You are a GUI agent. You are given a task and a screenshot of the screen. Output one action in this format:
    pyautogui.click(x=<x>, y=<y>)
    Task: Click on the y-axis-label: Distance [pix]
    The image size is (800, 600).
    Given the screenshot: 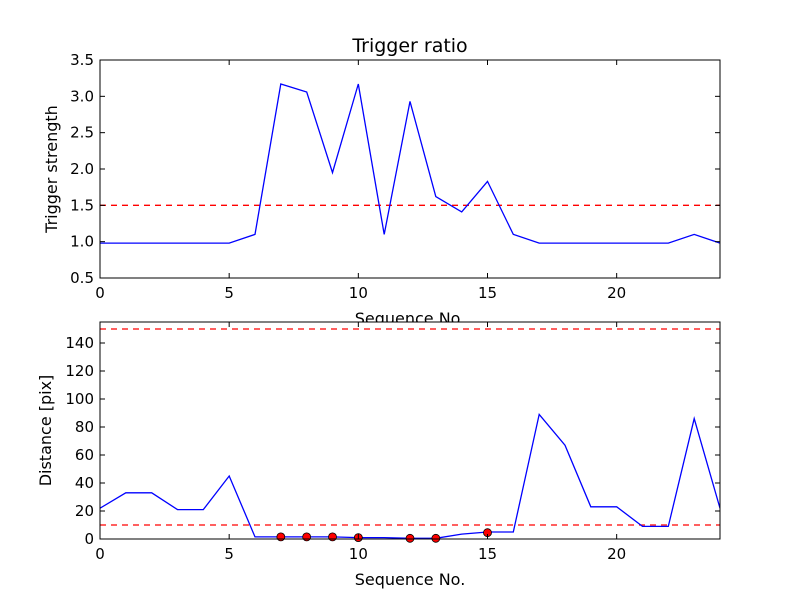 What is the action you would take?
    pyautogui.click(x=45, y=431)
    